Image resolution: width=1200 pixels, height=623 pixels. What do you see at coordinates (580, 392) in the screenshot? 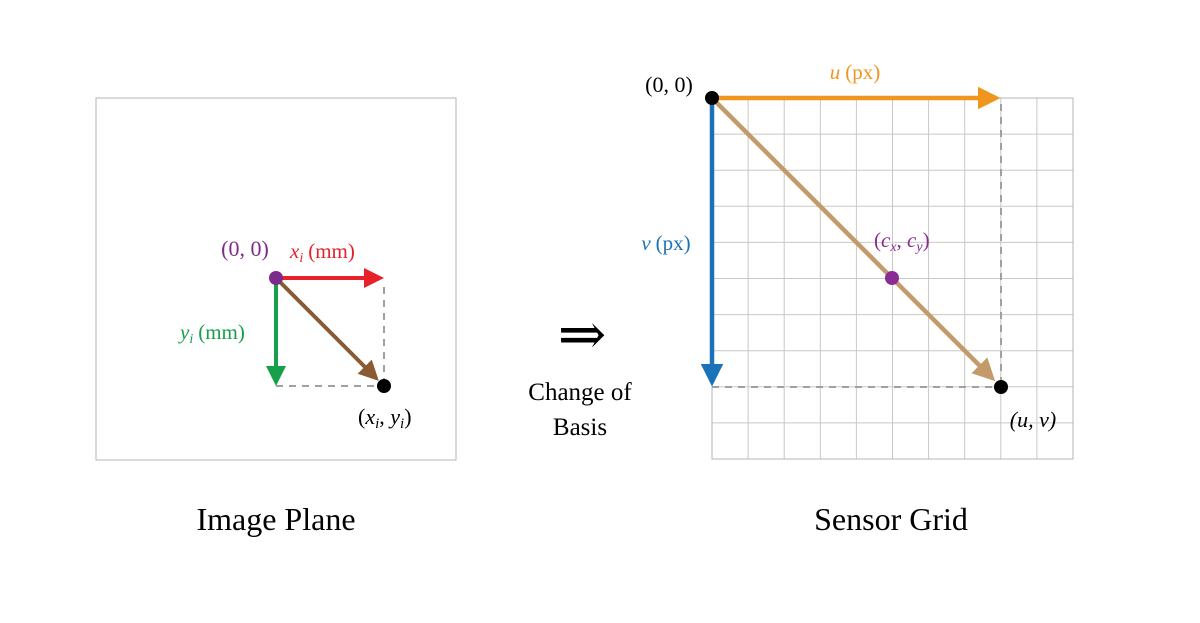
I see `change-of-basis-line1: Change of` at bounding box center [580, 392].